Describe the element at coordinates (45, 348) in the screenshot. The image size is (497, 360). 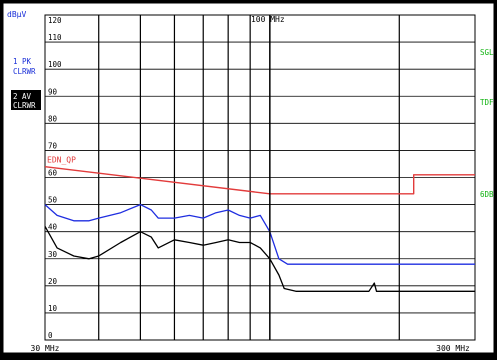
I see `x-start-label: 30 MHz` at that location.